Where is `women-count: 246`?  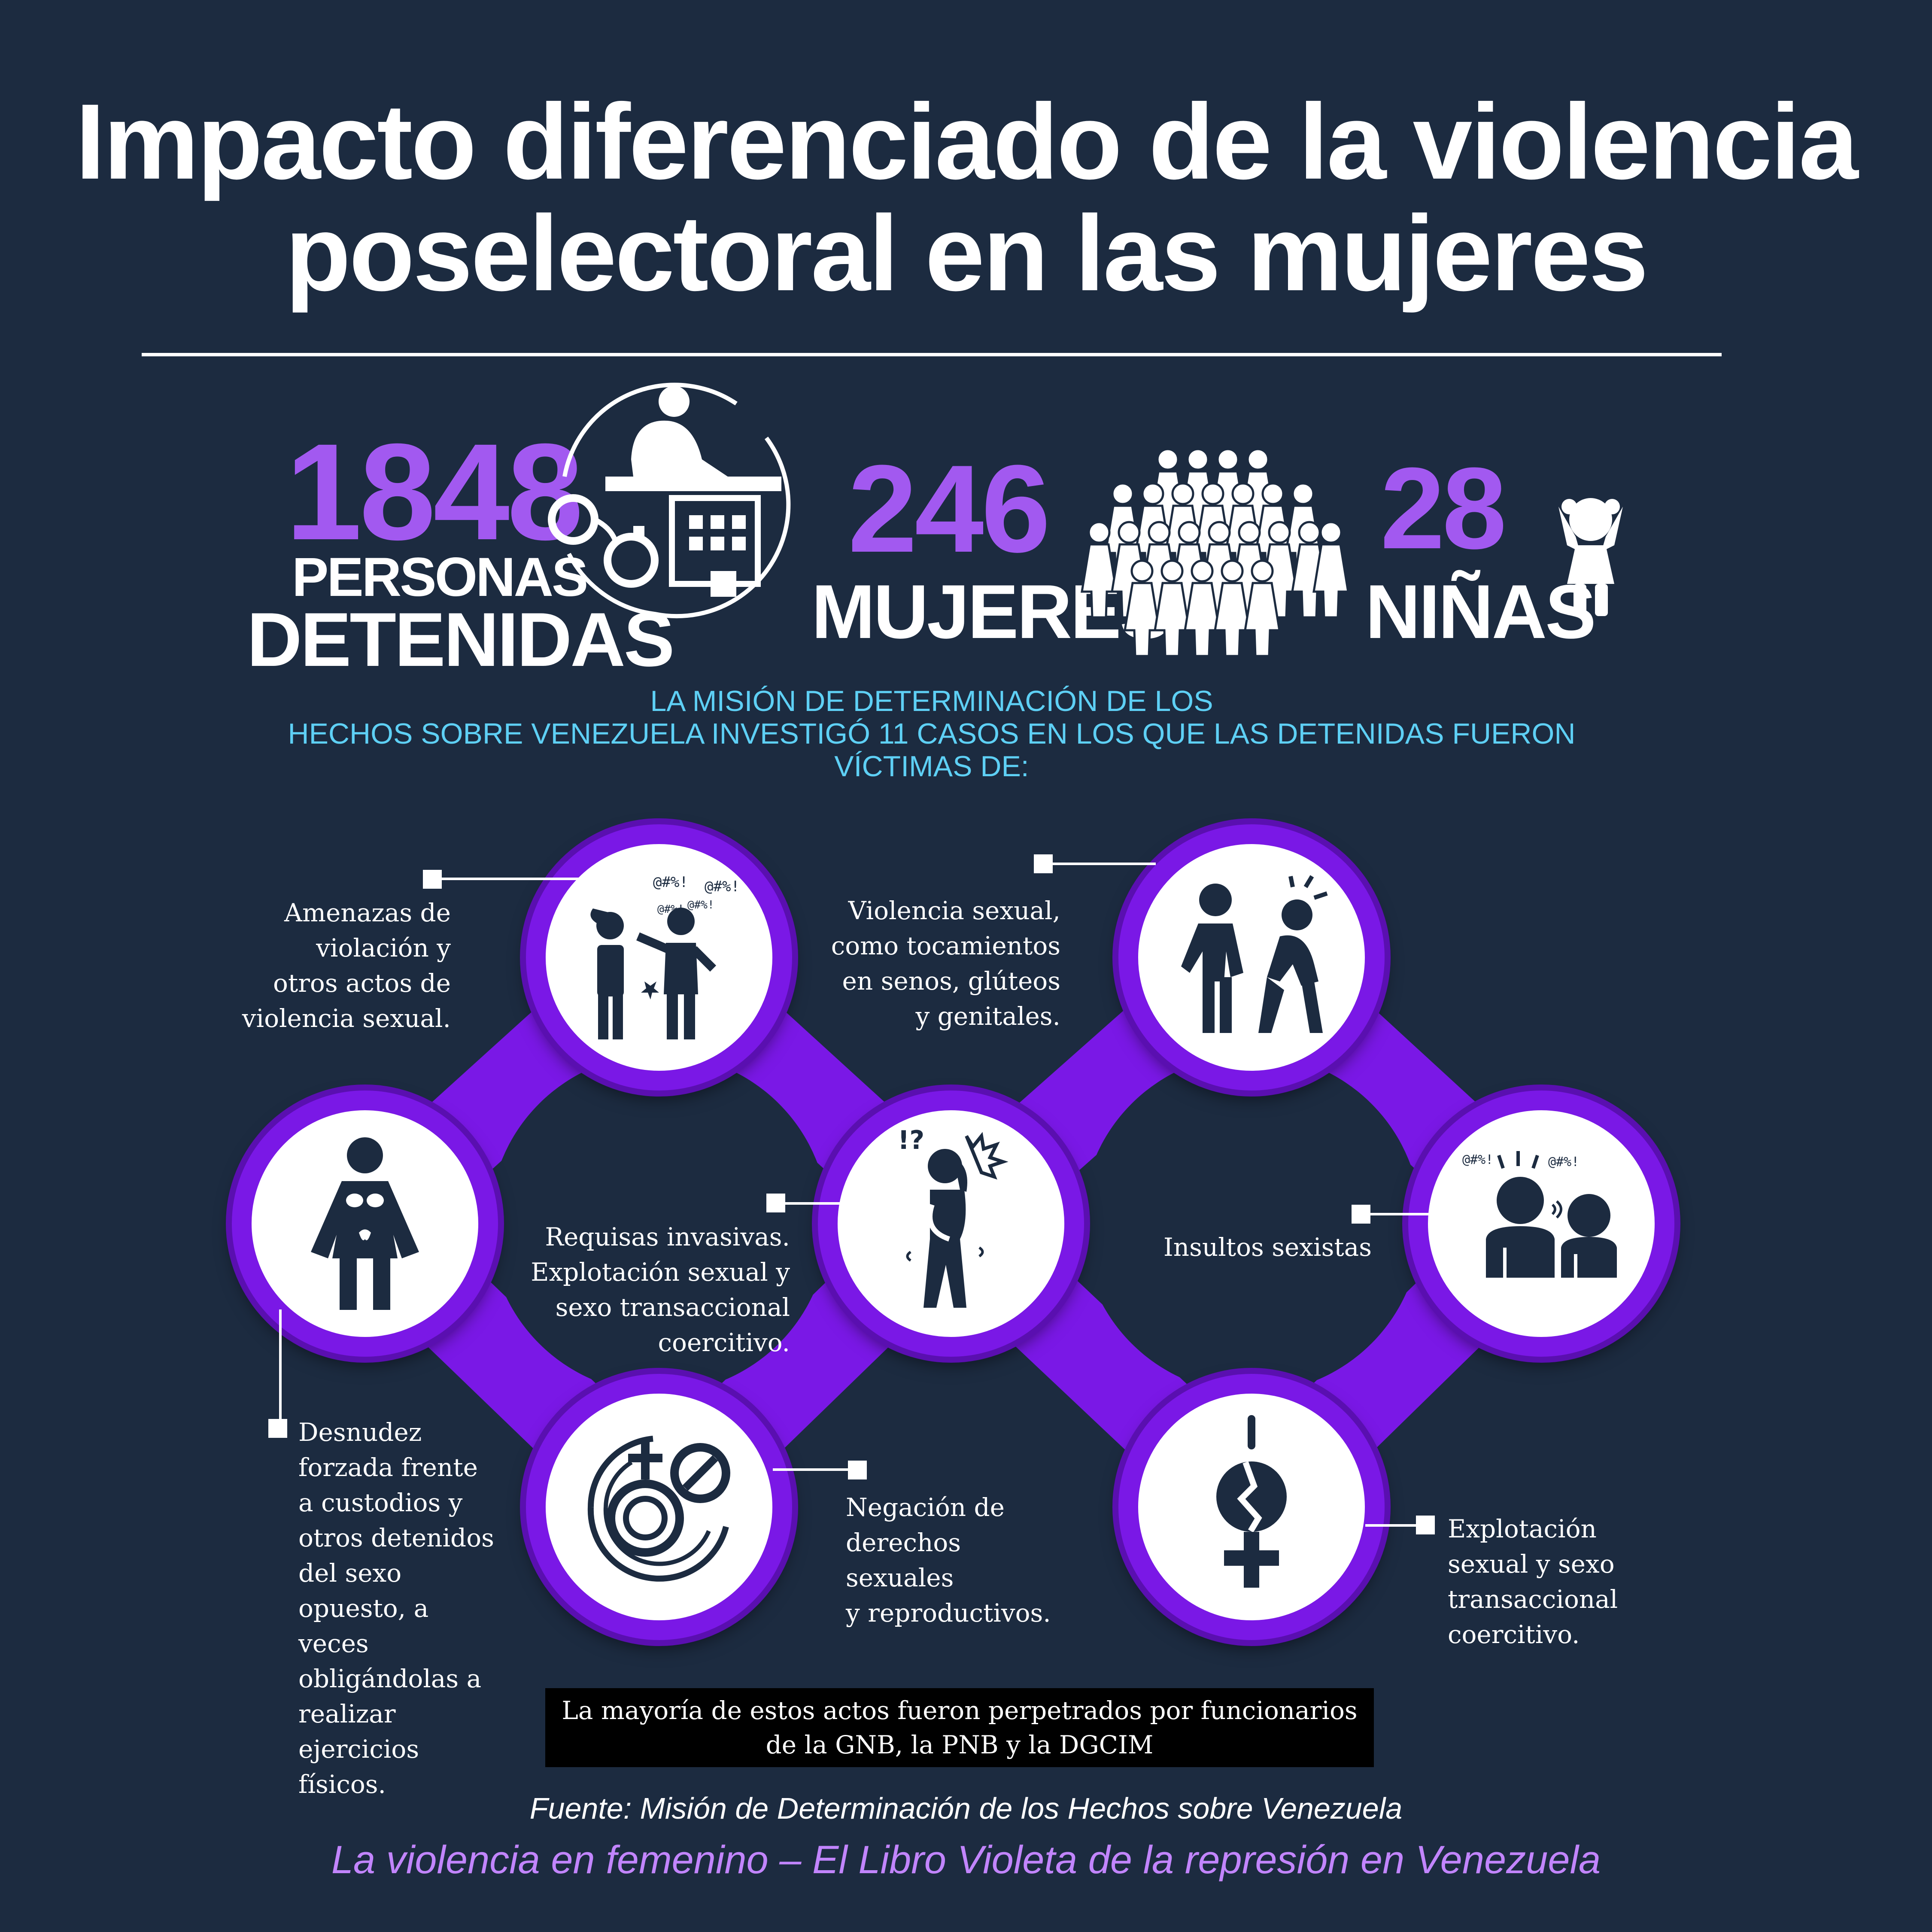 women-count: 246 is located at coordinates (950, 508).